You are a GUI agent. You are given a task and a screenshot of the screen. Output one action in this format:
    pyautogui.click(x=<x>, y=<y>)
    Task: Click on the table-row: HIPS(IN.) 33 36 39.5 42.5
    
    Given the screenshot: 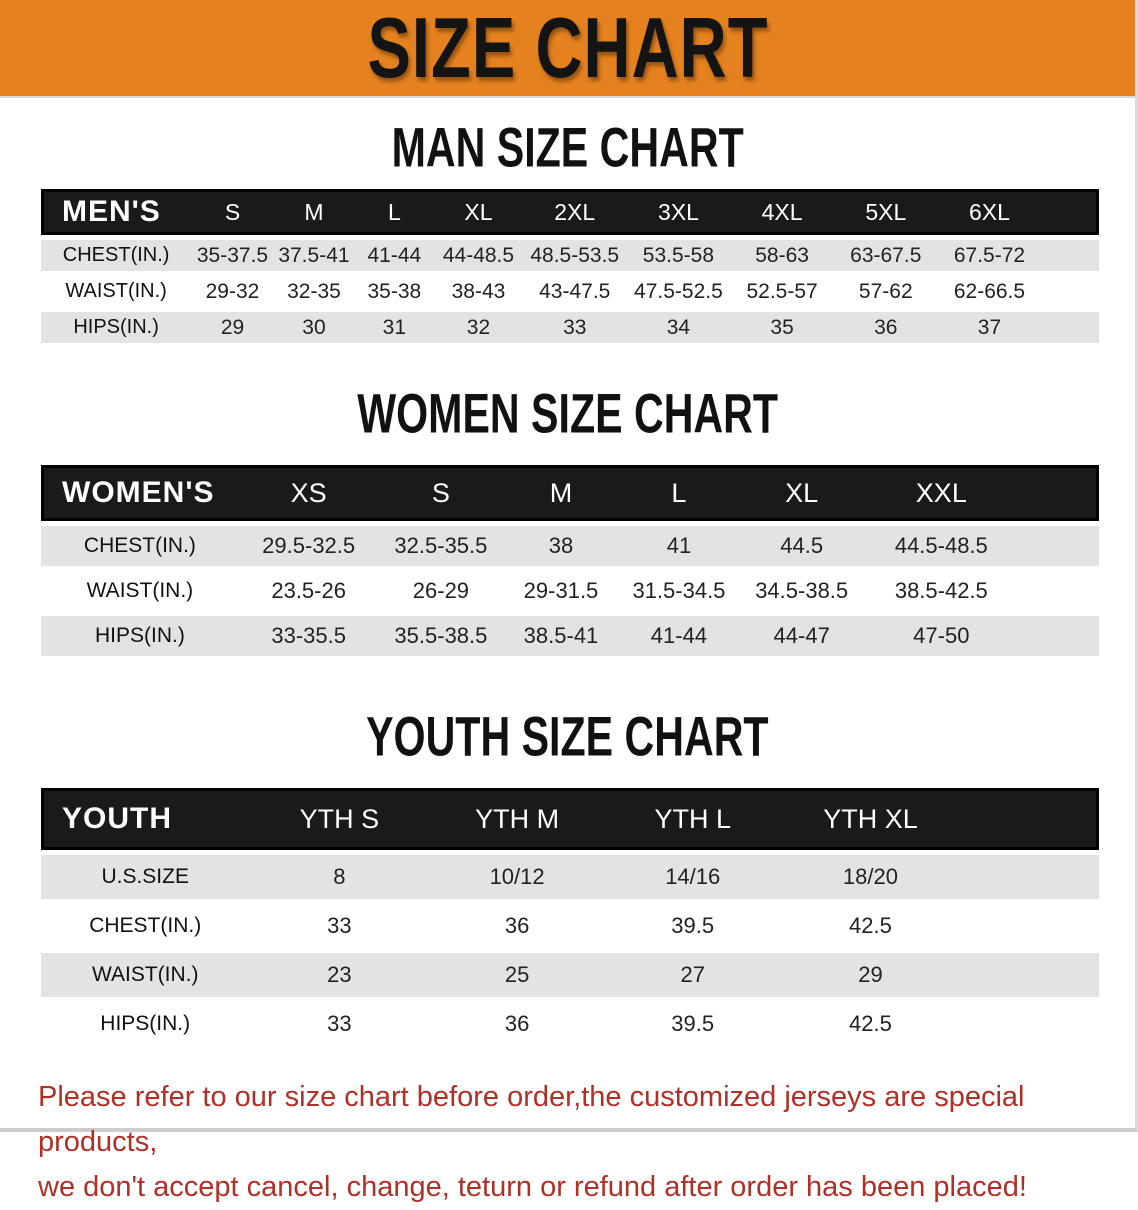 What is the action you would take?
    pyautogui.click(x=570, y=1024)
    